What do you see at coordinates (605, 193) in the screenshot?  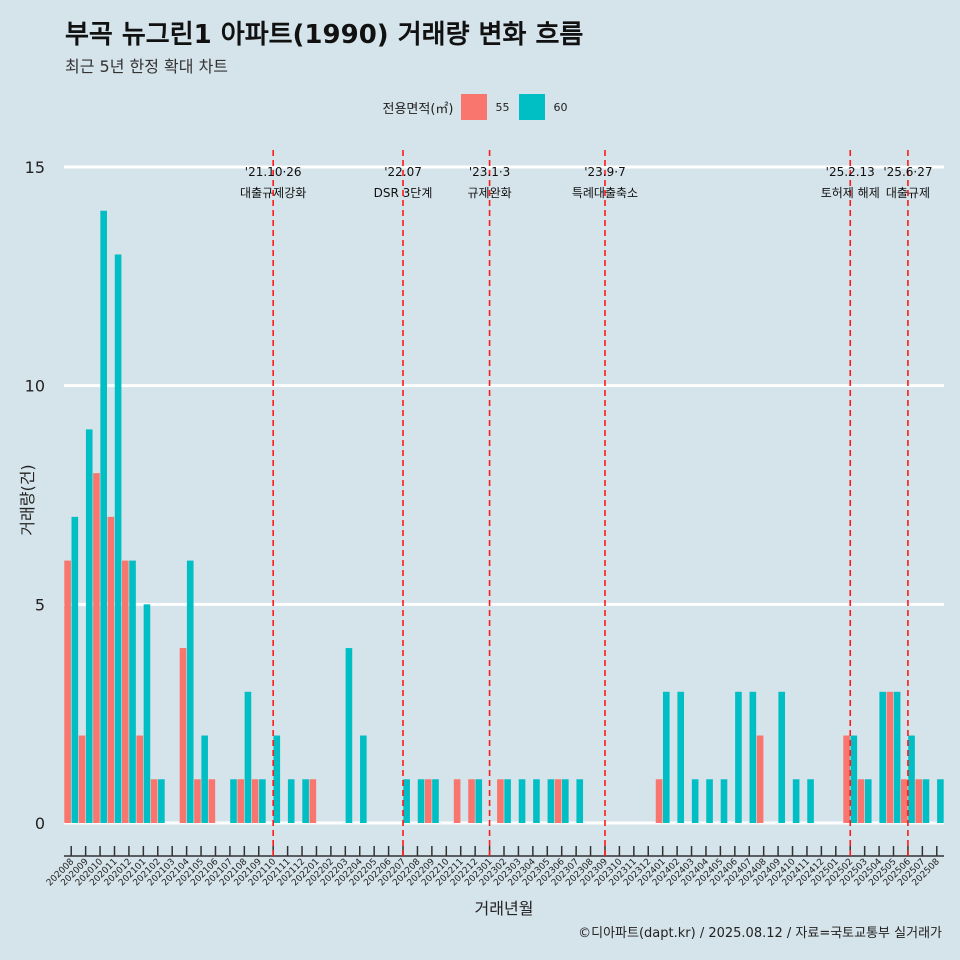 I see `event-name-label: 특례대출축소` at bounding box center [605, 193].